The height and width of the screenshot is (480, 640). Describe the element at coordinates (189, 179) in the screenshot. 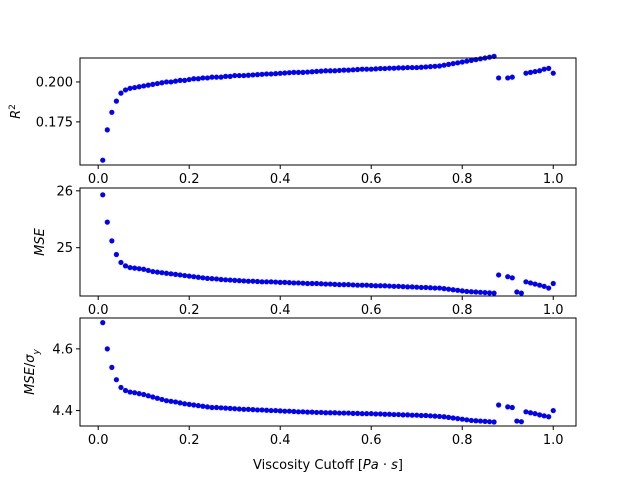

I see `r2-x-tick-label: 0.2` at that location.